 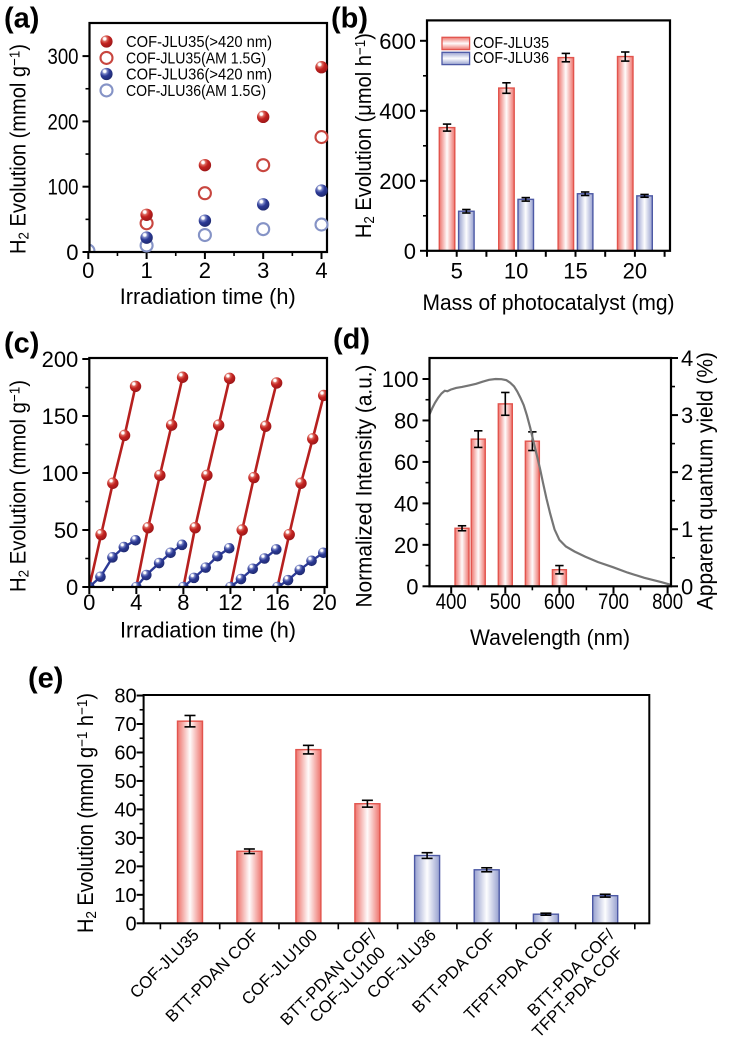 What do you see at coordinates (125, 725) in the screenshot?
I see `svg-text: 70` at bounding box center [125, 725].